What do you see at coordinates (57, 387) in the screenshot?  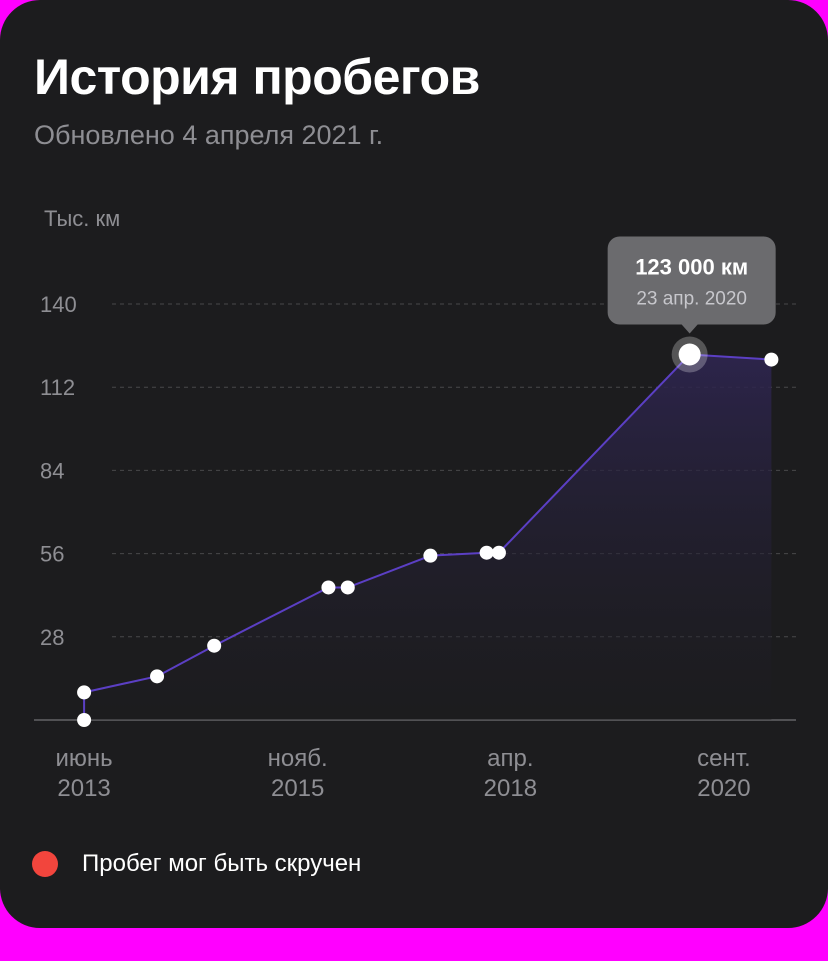 I see `y-tick-label: 112` at bounding box center [57, 387].